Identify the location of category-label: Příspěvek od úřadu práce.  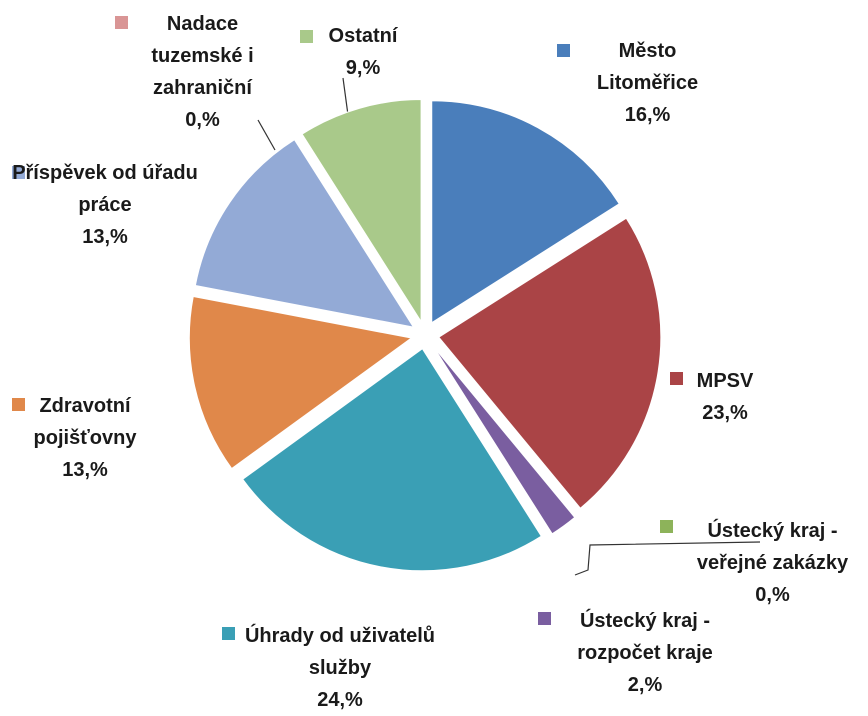
(105, 189).